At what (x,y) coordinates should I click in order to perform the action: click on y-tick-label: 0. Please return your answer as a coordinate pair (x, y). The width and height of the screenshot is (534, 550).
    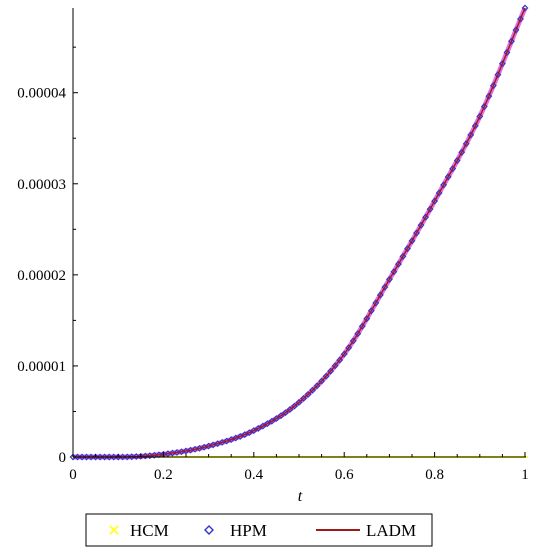
    Looking at the image, I should click on (63, 458).